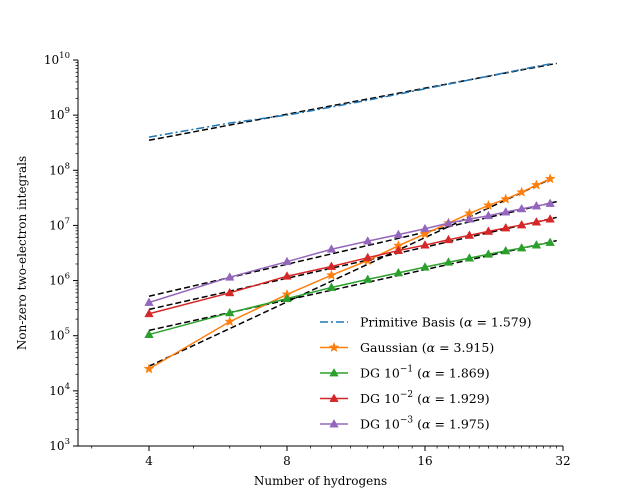 Image resolution: width=625 pixels, height=504 pixels. I want to click on x-tick-label: 4, so click(149, 461).